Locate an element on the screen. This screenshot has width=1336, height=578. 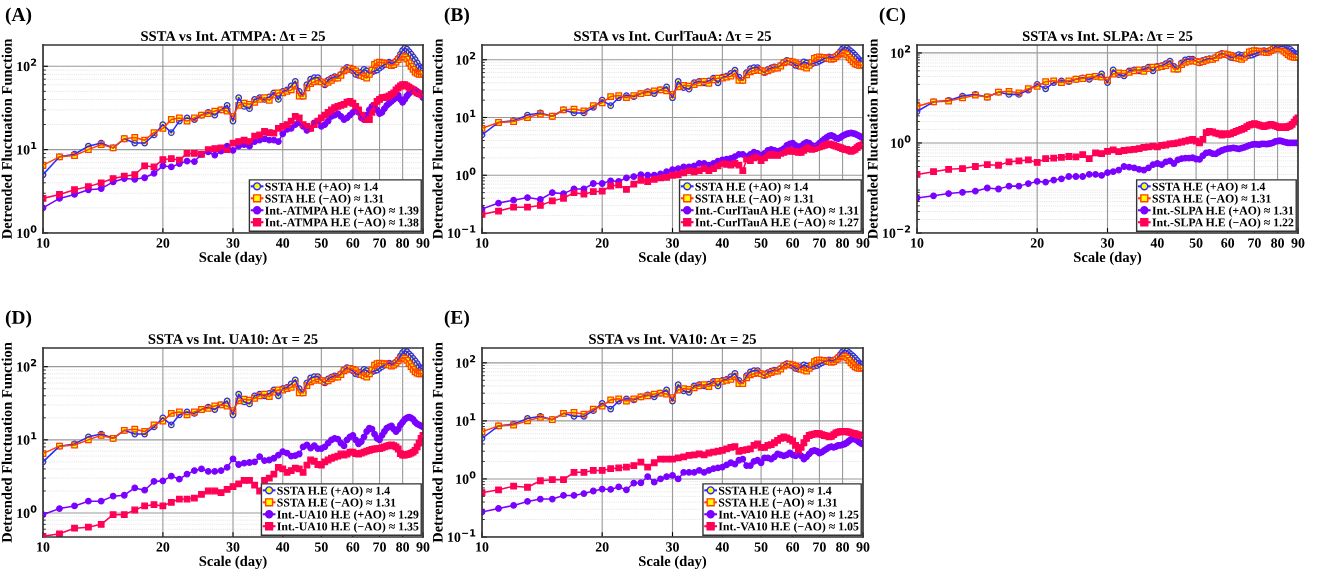
legend-label: Int.-VA10 H.E (−AO) ≈ 1.05 is located at coordinates (788, 527).